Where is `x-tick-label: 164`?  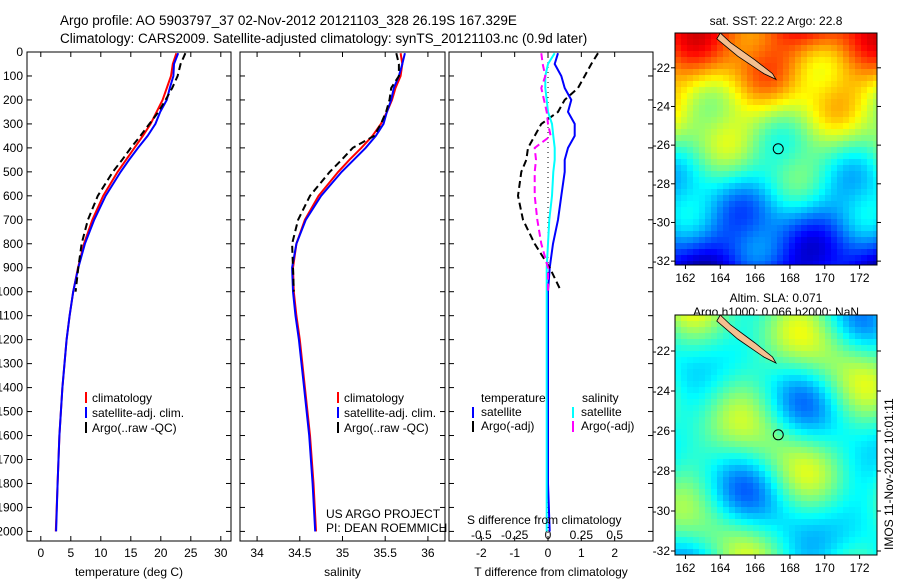 x-tick-label: 164 is located at coordinates (720, 568).